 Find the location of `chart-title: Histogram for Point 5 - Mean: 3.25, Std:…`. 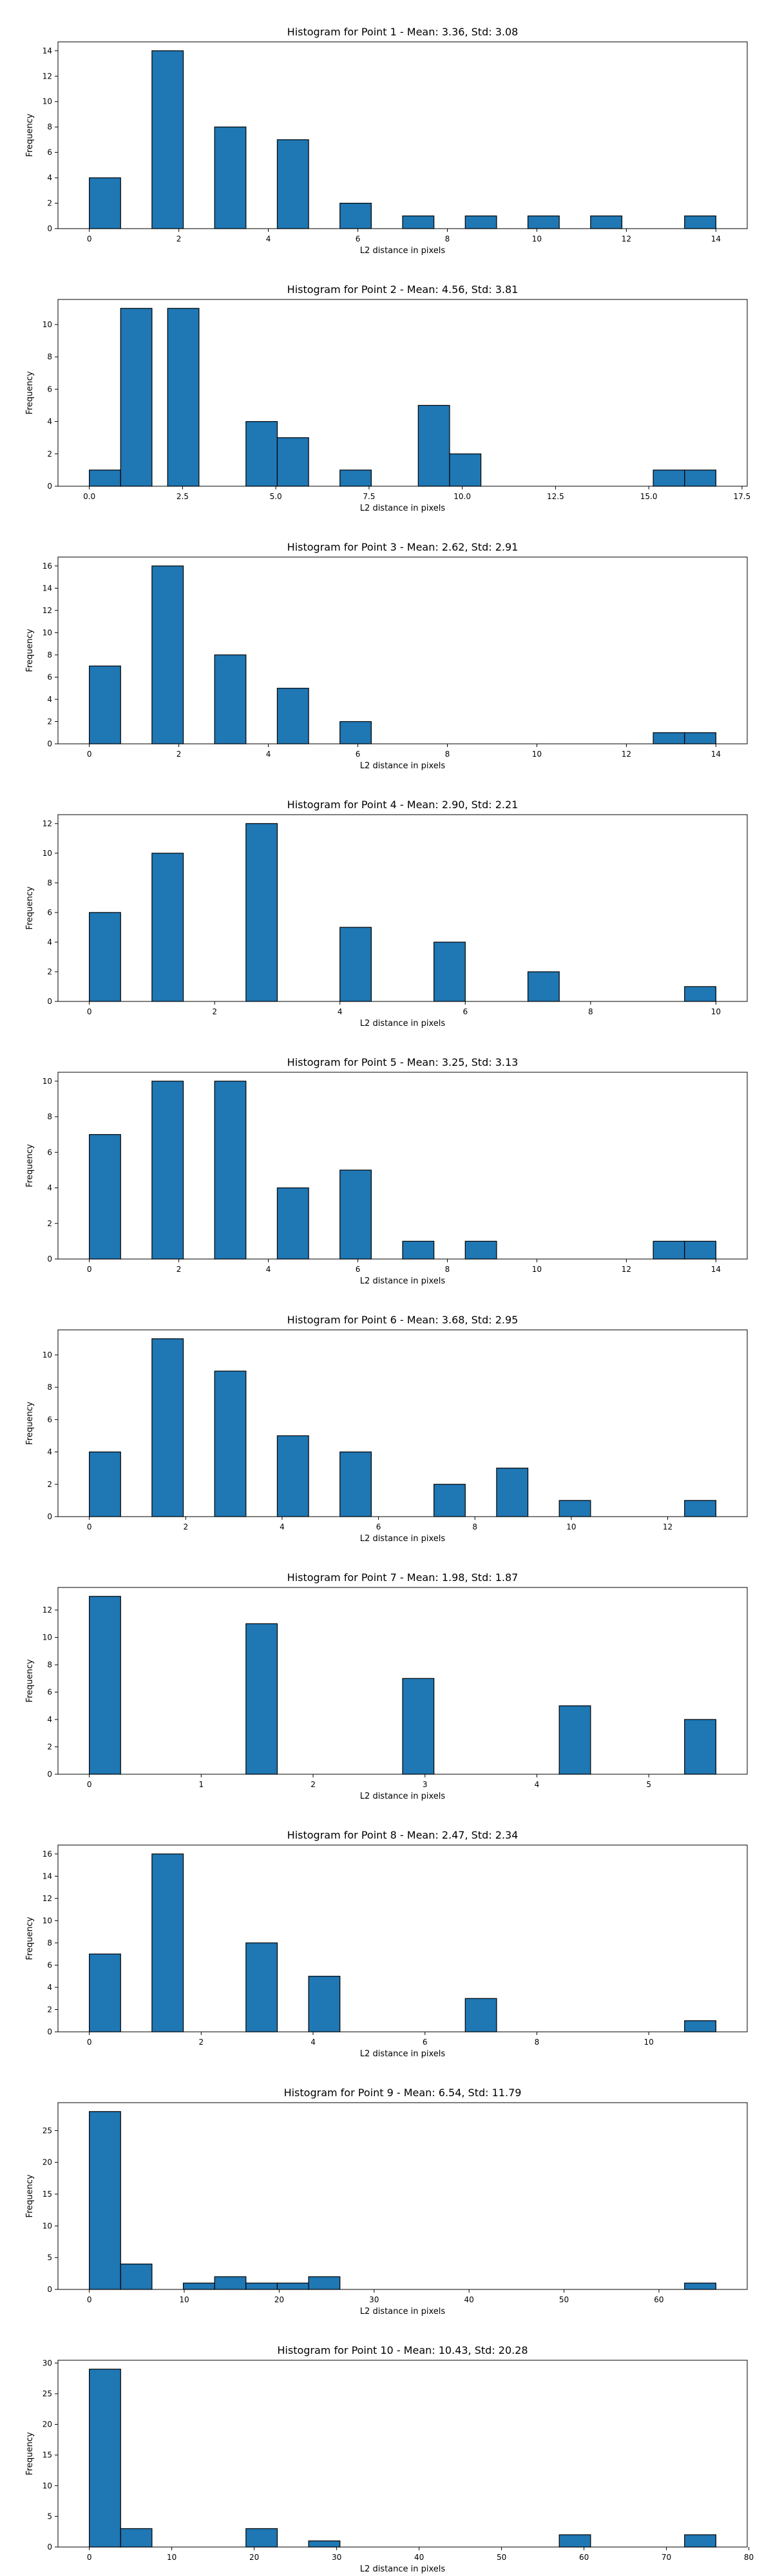

chart-title: Histogram for Point 5 - Mean: 3.25, Std:… is located at coordinates (403, 1062).